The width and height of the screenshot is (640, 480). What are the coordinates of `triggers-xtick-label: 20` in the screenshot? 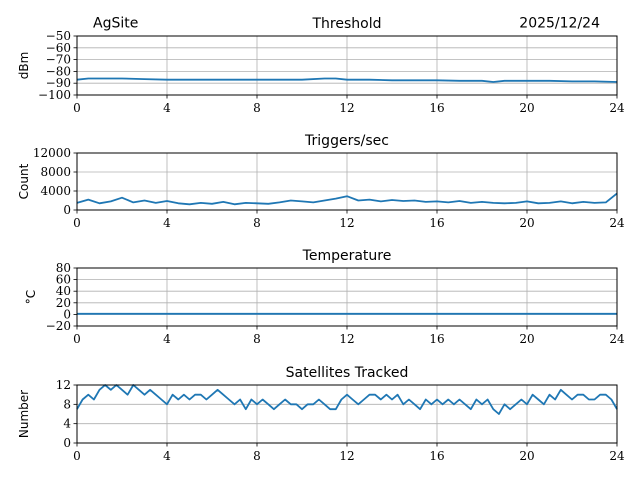 It's located at (526, 223).